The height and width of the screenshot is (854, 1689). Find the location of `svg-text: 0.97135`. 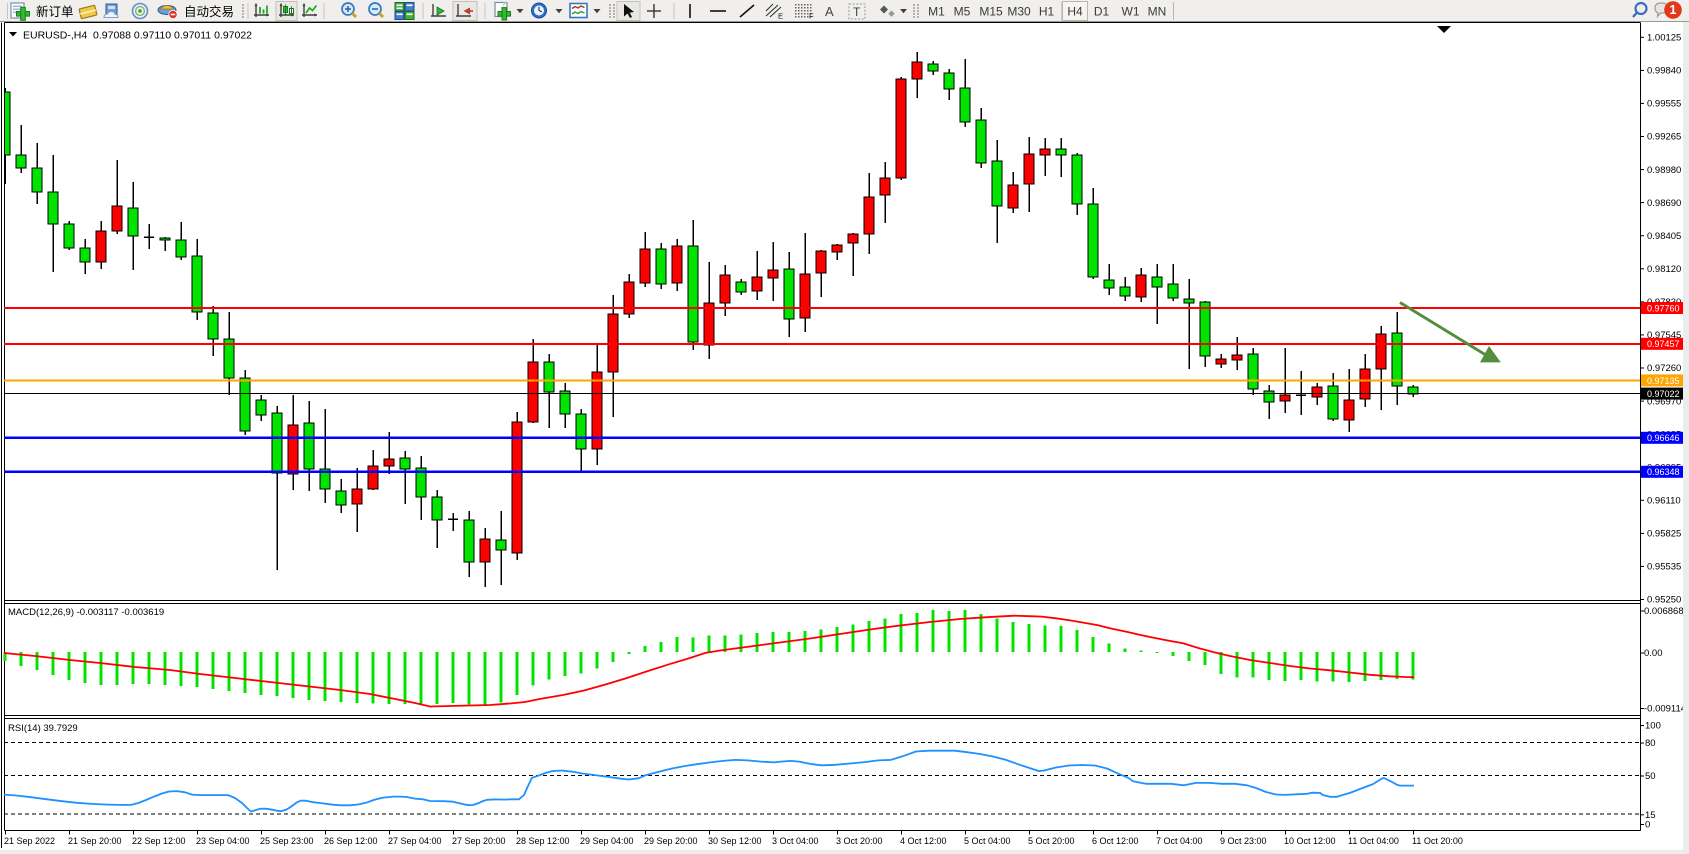

svg-text: 0.97135 is located at coordinates (1663, 381).